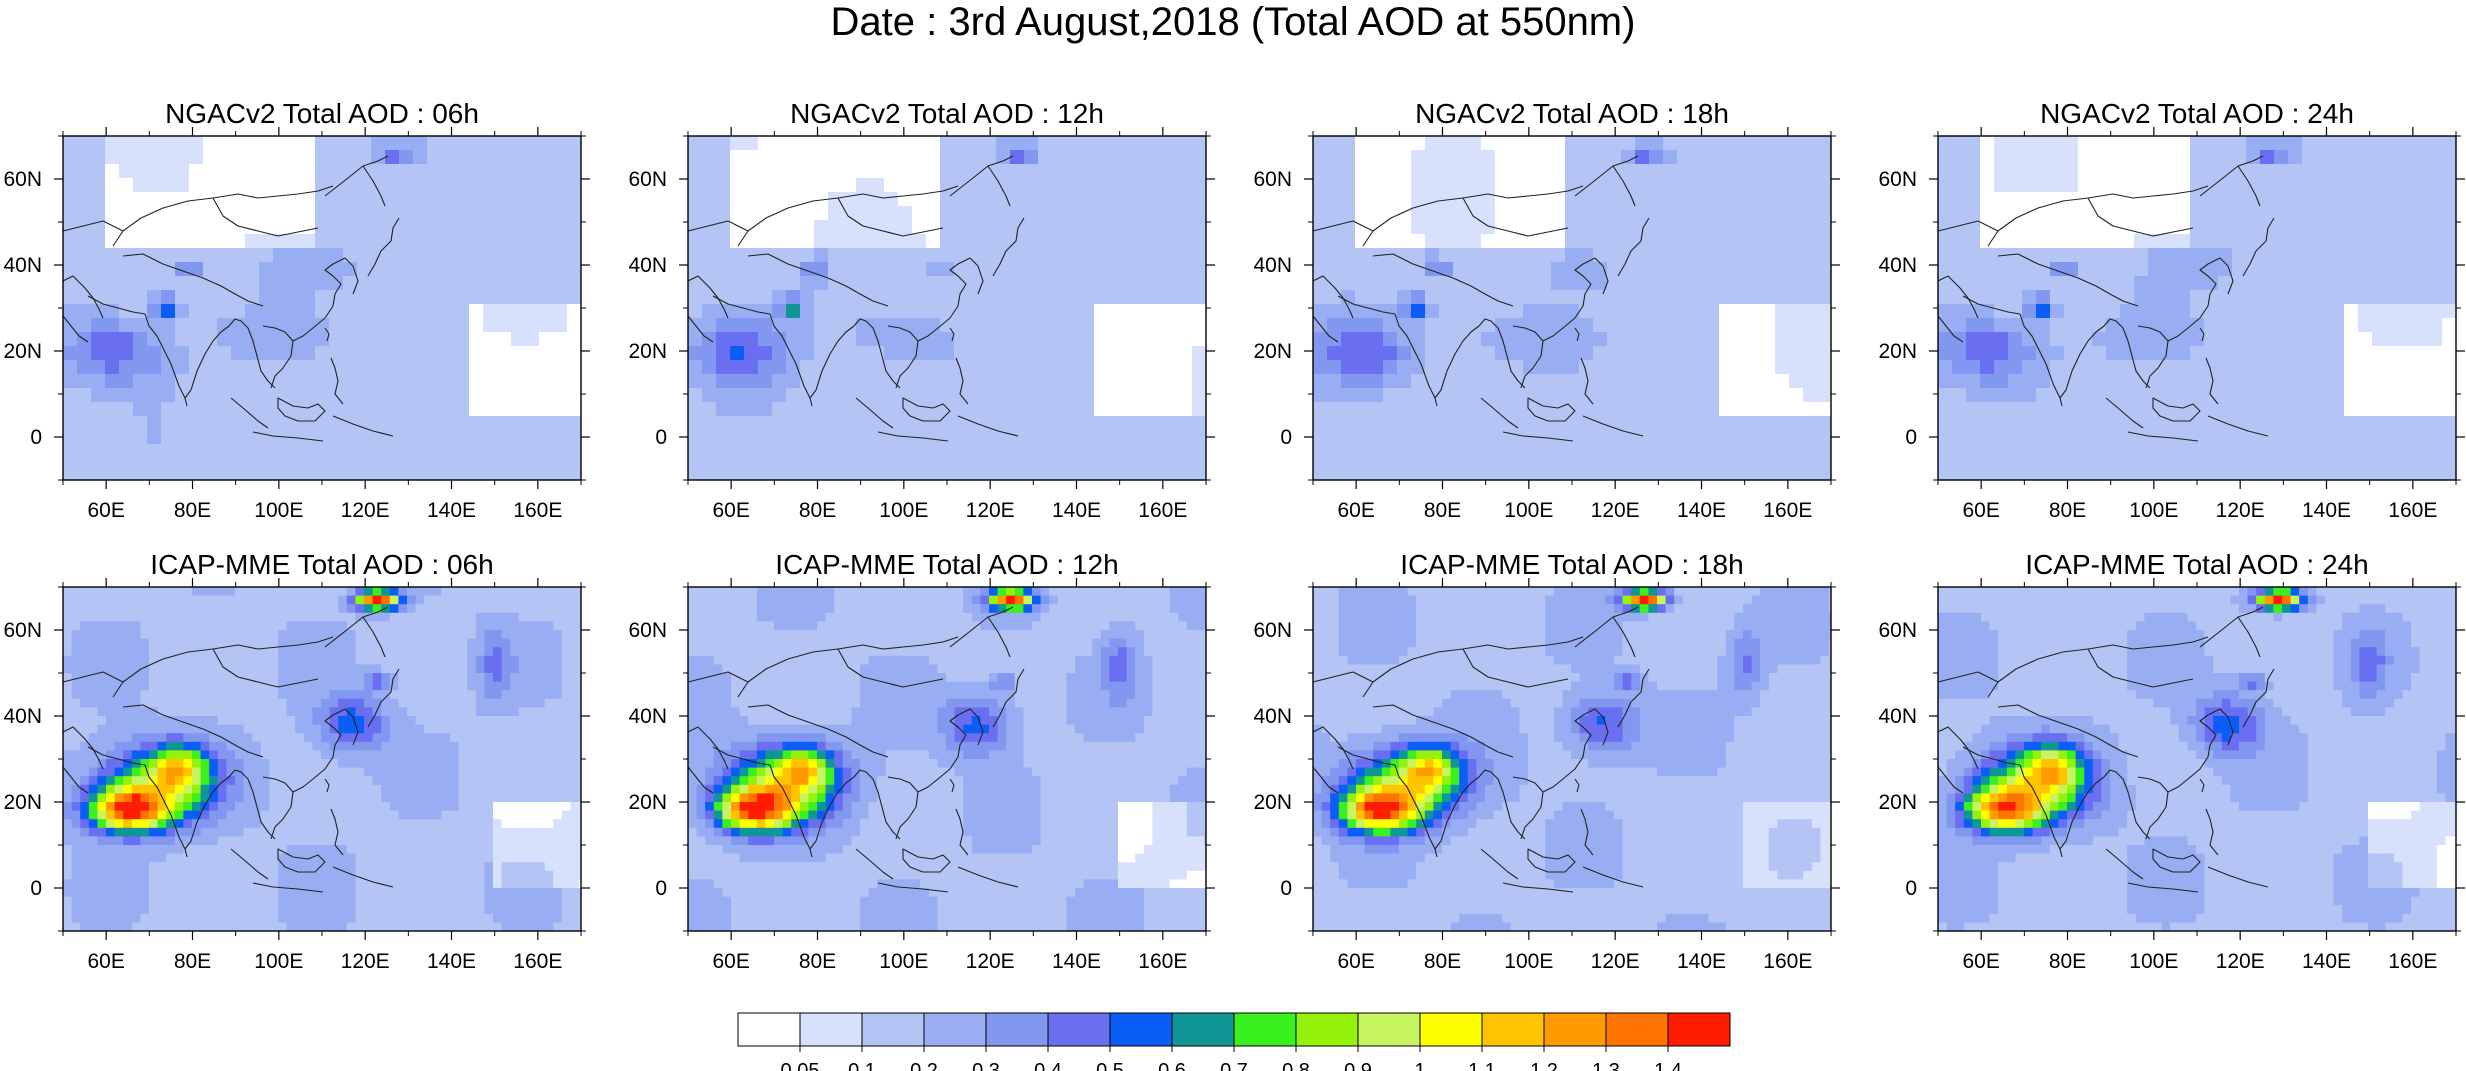 The height and width of the screenshot is (1071, 2466). Describe the element at coordinates (947, 113) in the screenshot. I see `panel-title: NGACv2 Total AOD : 12h` at that location.